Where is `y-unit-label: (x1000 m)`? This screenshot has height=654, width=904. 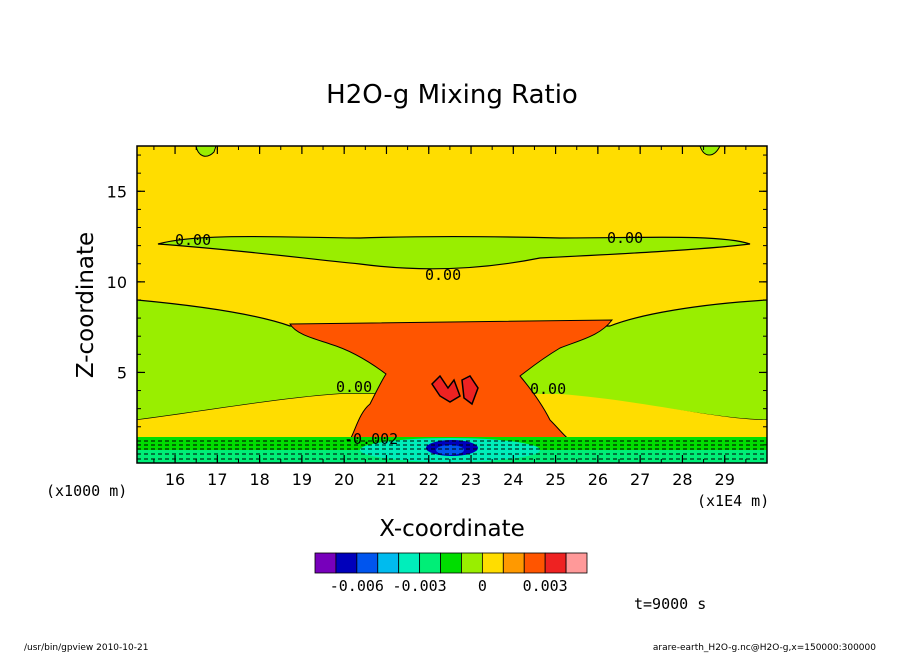
y-unit-label: (x1000 m) is located at coordinates (86, 491).